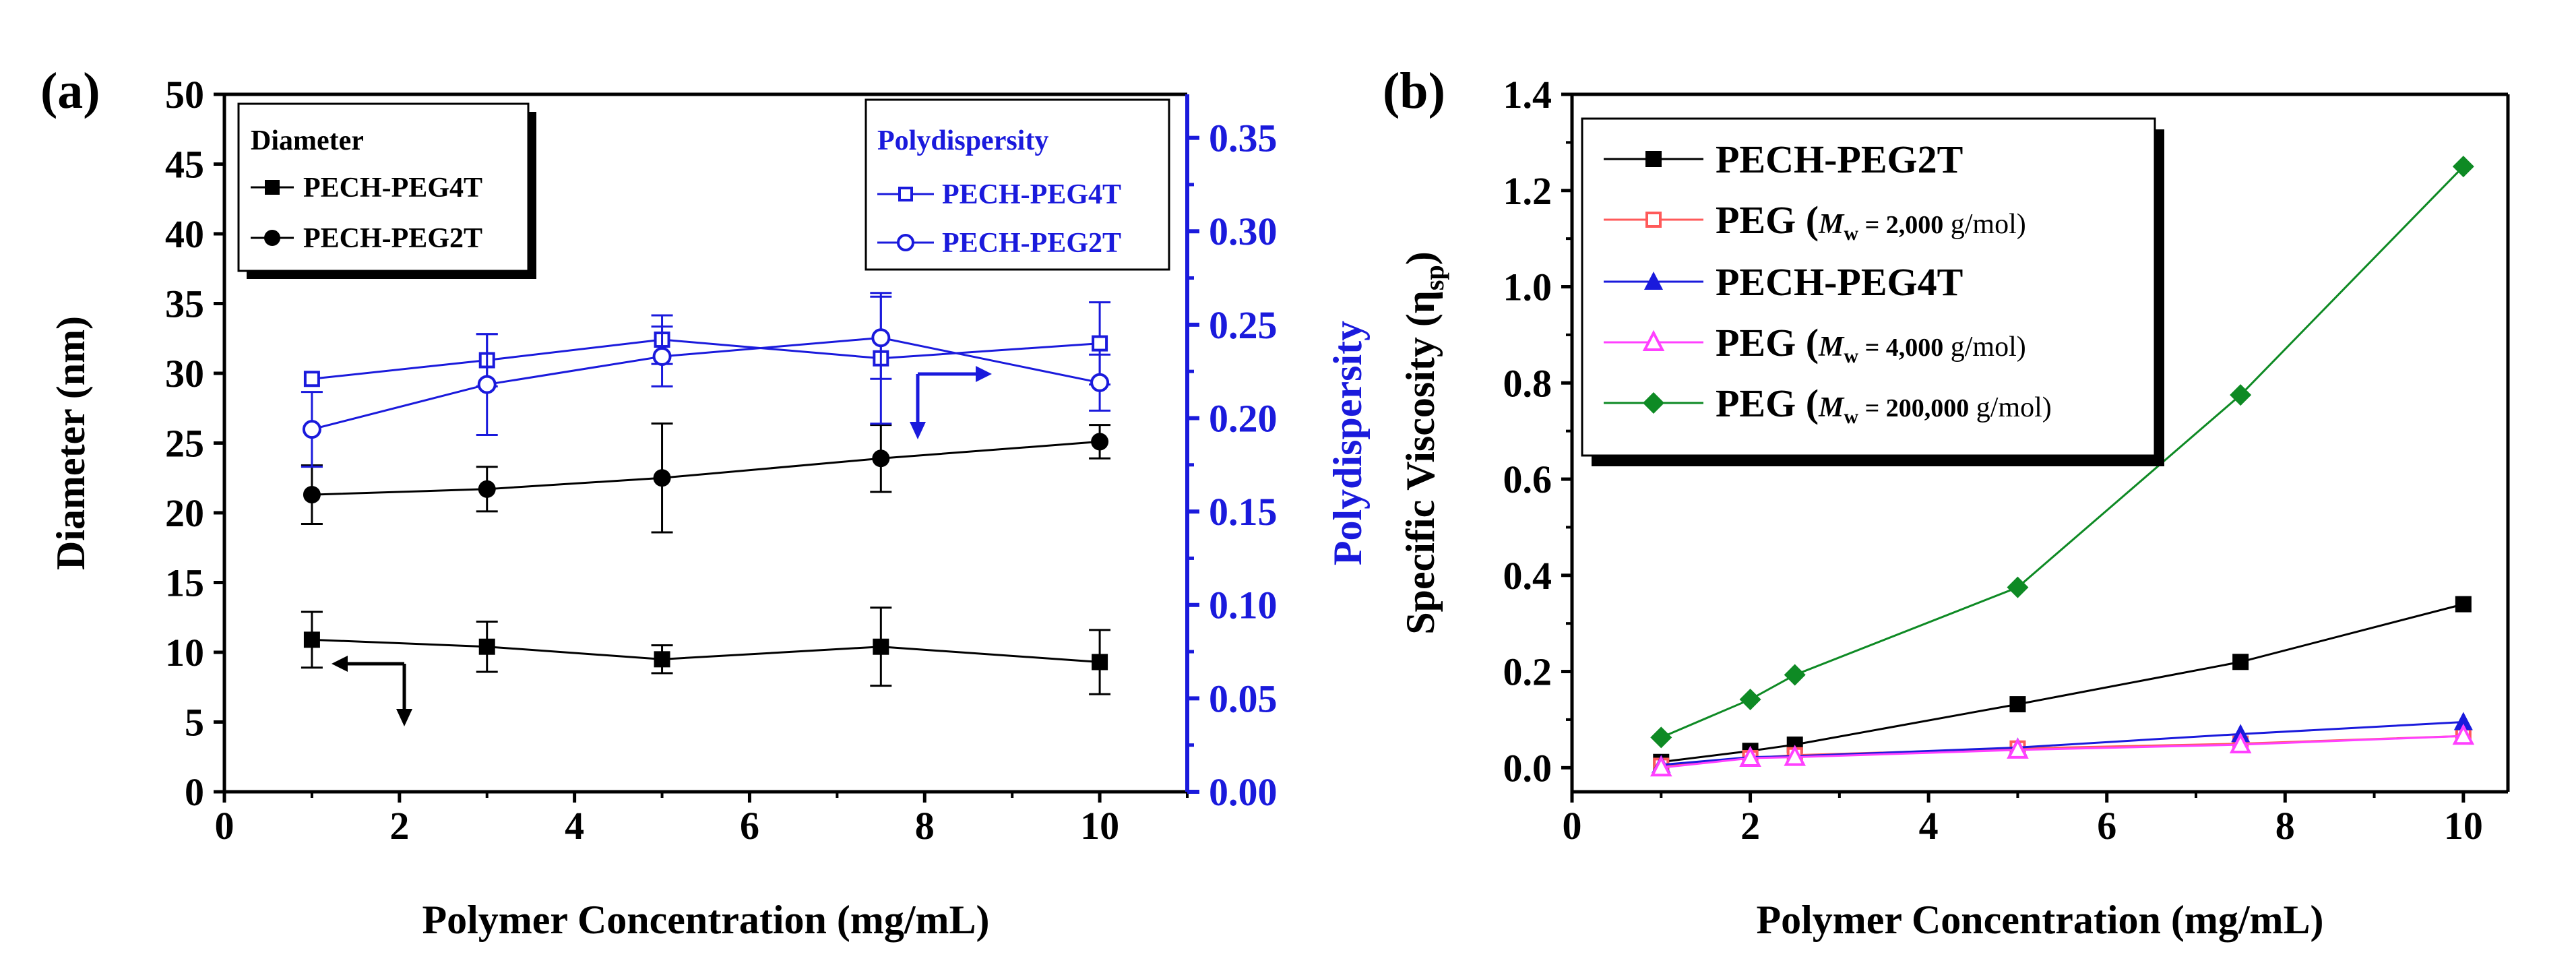 Image resolution: width=2576 pixels, height=969 pixels. Describe the element at coordinates (1243, 138) in the screenshot. I see `y2-tick-label: 0.35` at that location.